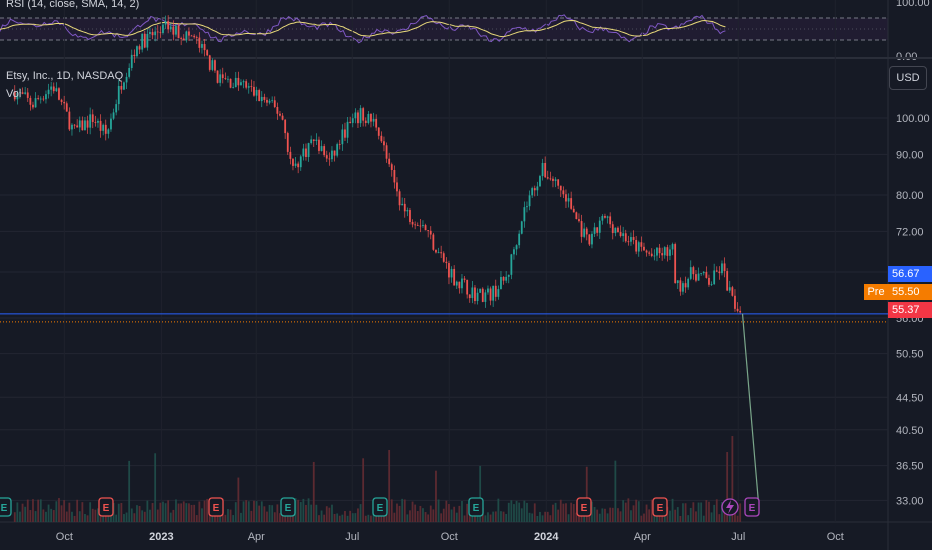 The width and height of the screenshot is (932, 550). What do you see at coordinates (450, 537) in the screenshot?
I see `time-axis: Oct 2023 Apr Jul Oct 2024 Apr Jul Oct` at bounding box center [450, 537].